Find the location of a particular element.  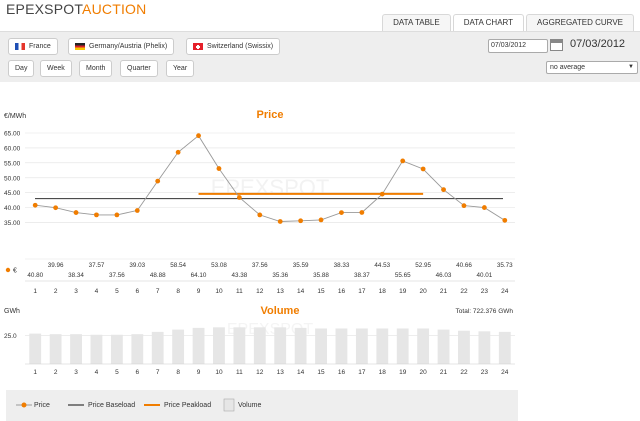

date-input: 07/03/2012 is located at coordinates (518, 46).